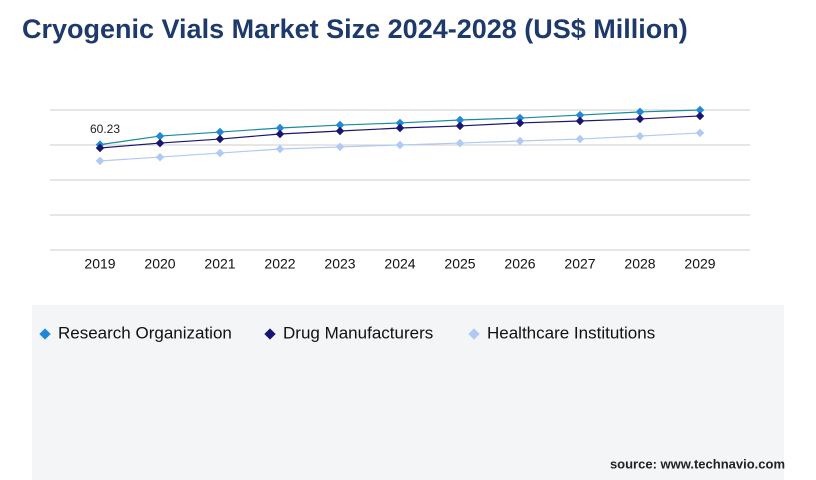  What do you see at coordinates (699, 264) in the screenshot?
I see `x-tick-label: 2029` at bounding box center [699, 264].